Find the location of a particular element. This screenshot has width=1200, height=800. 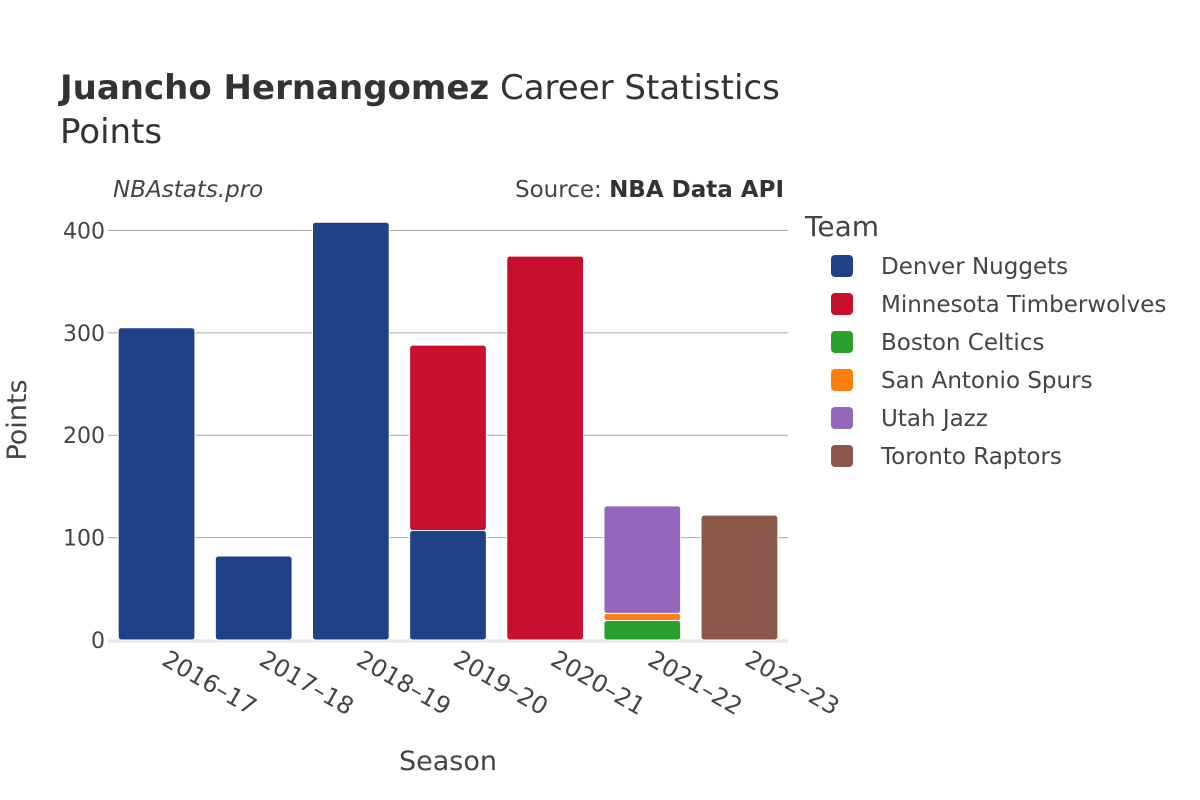

source-label: Source: NBA Data API is located at coordinates (649, 190).